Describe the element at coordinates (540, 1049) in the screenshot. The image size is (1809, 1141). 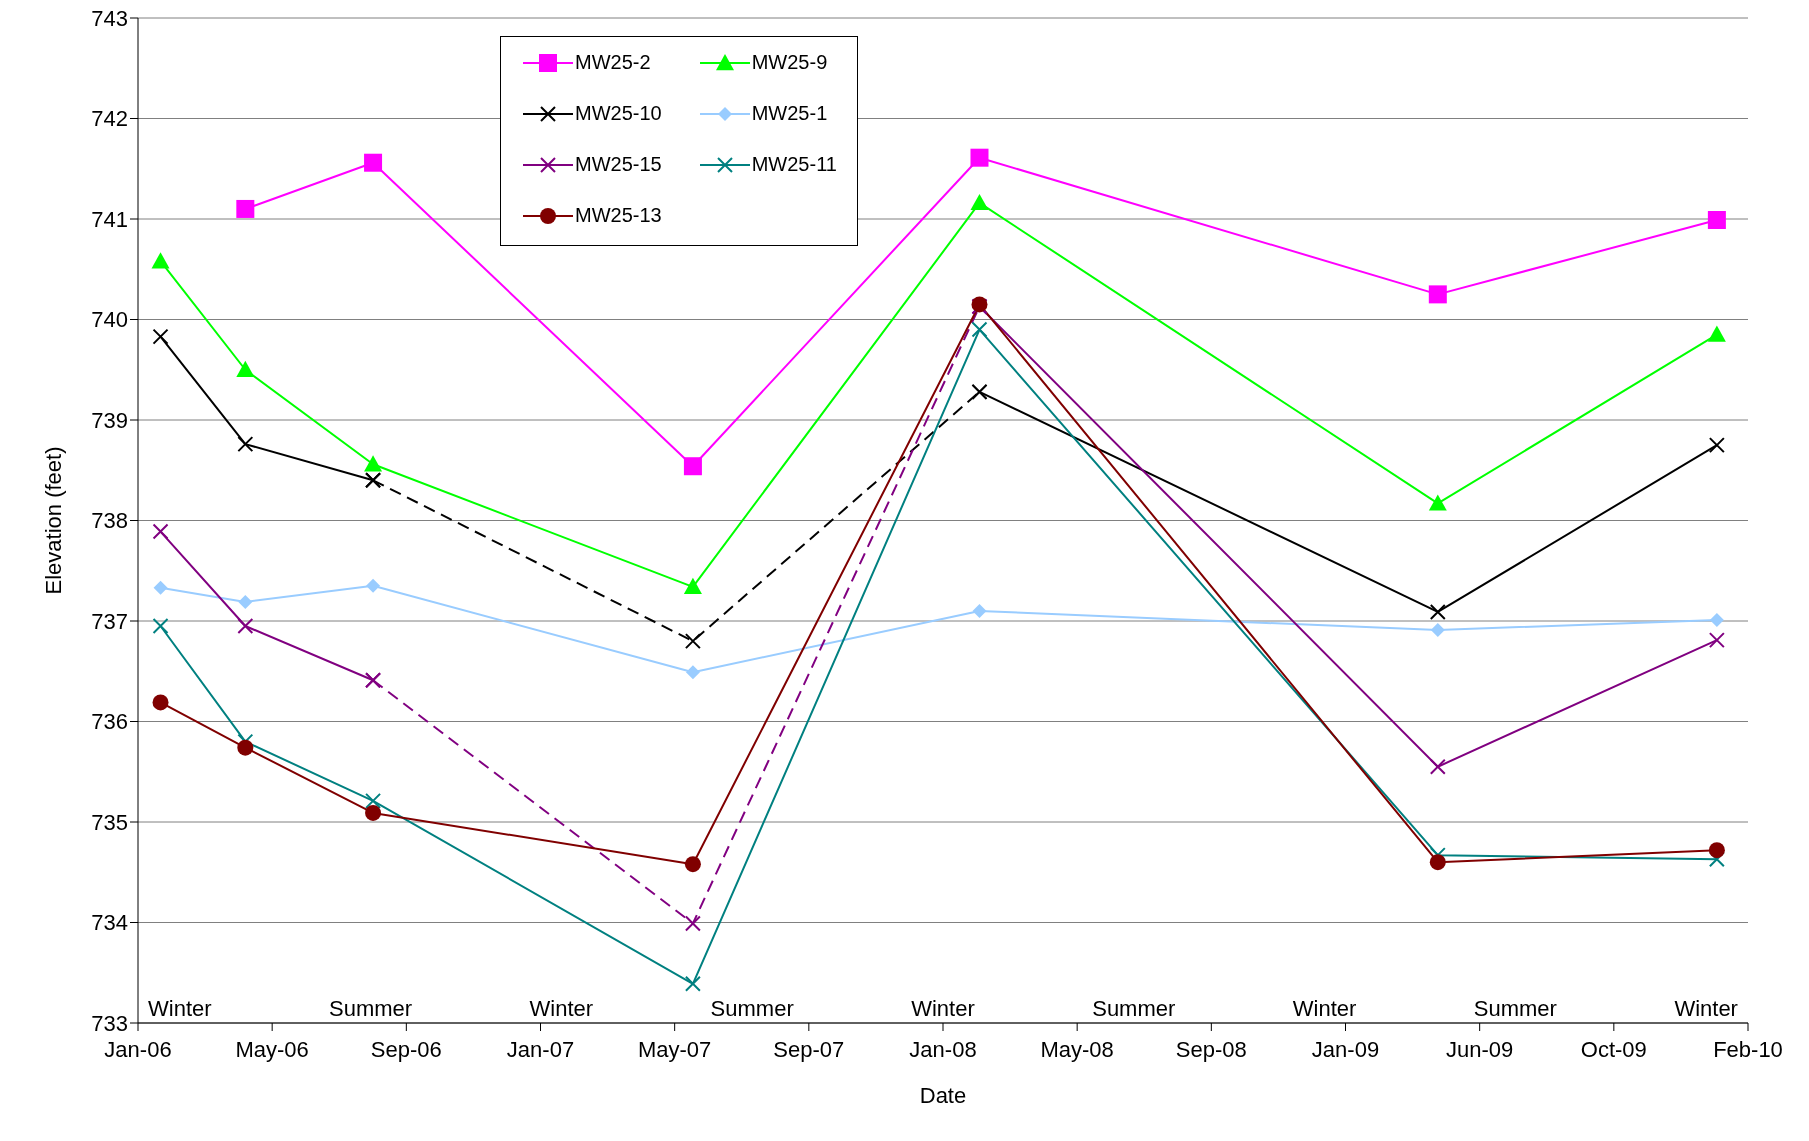
I see `x-tick-label: Jan-07` at that location.